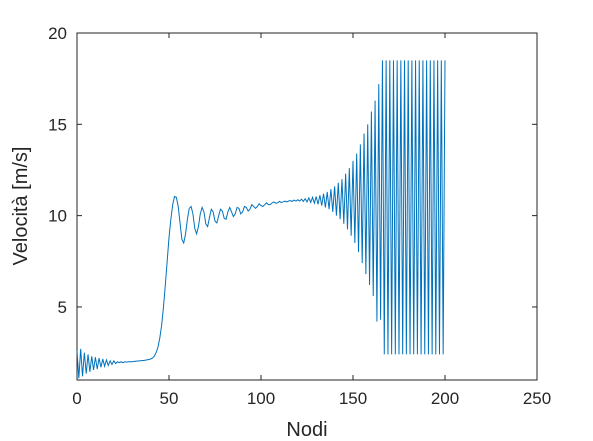 The width and height of the screenshot is (593, 441). Describe the element at coordinates (62, 307) in the screenshot. I see `y-tick-label: 5` at that location.